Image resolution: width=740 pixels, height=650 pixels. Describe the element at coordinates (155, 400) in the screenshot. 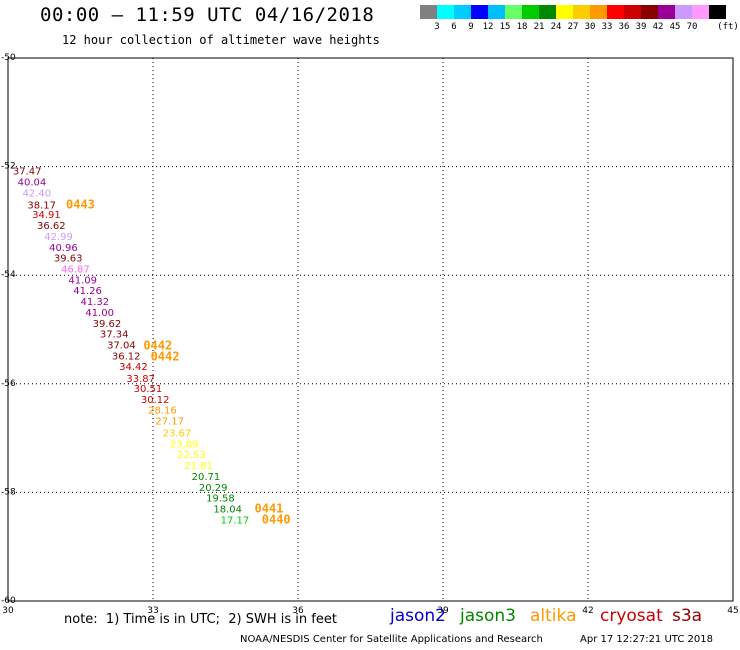

I see `wave-height-label: 30.12` at that location.